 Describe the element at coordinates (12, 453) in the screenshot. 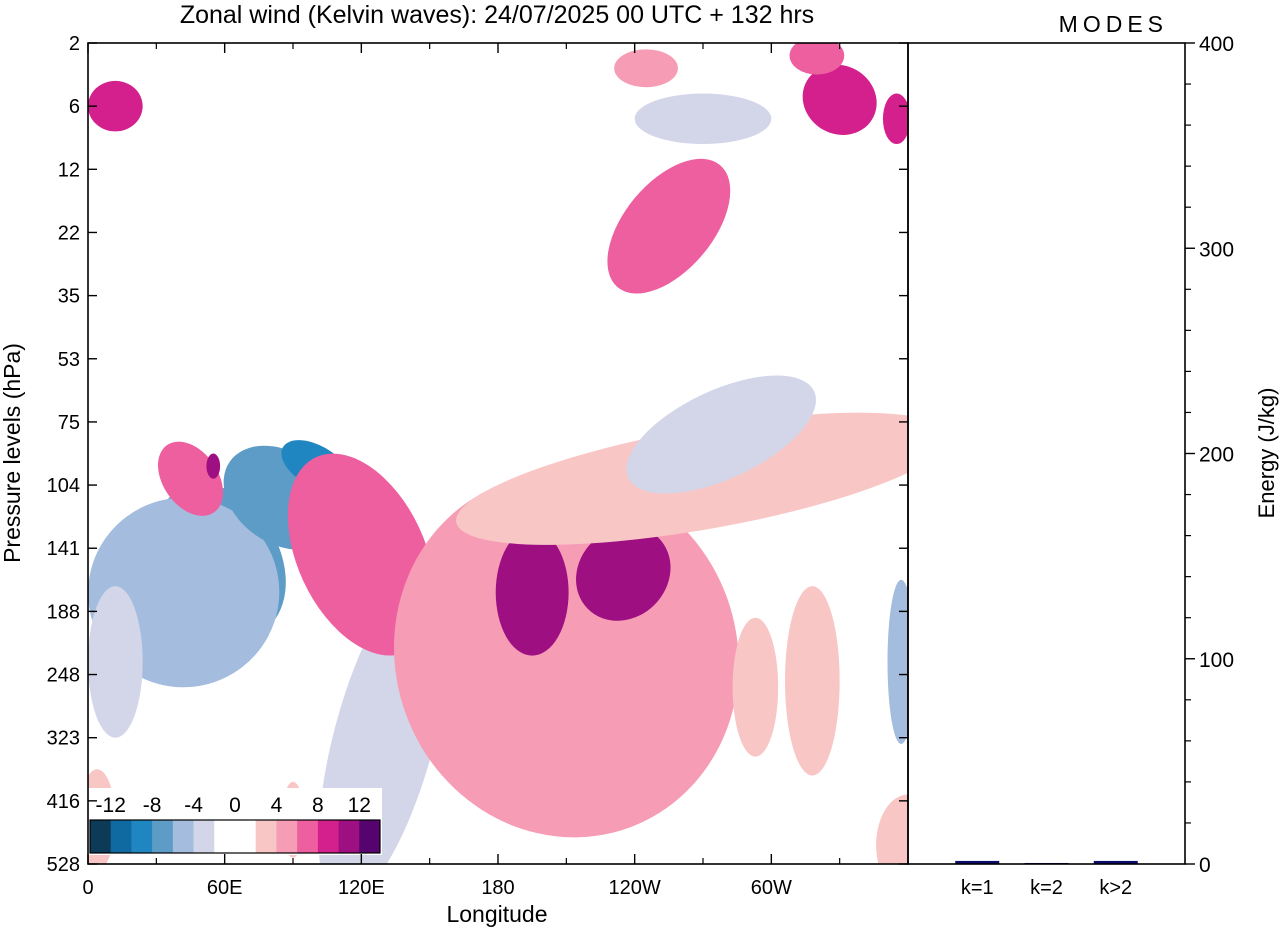

I see `y-axis-label: Pressure levels (hPa)` at that location.